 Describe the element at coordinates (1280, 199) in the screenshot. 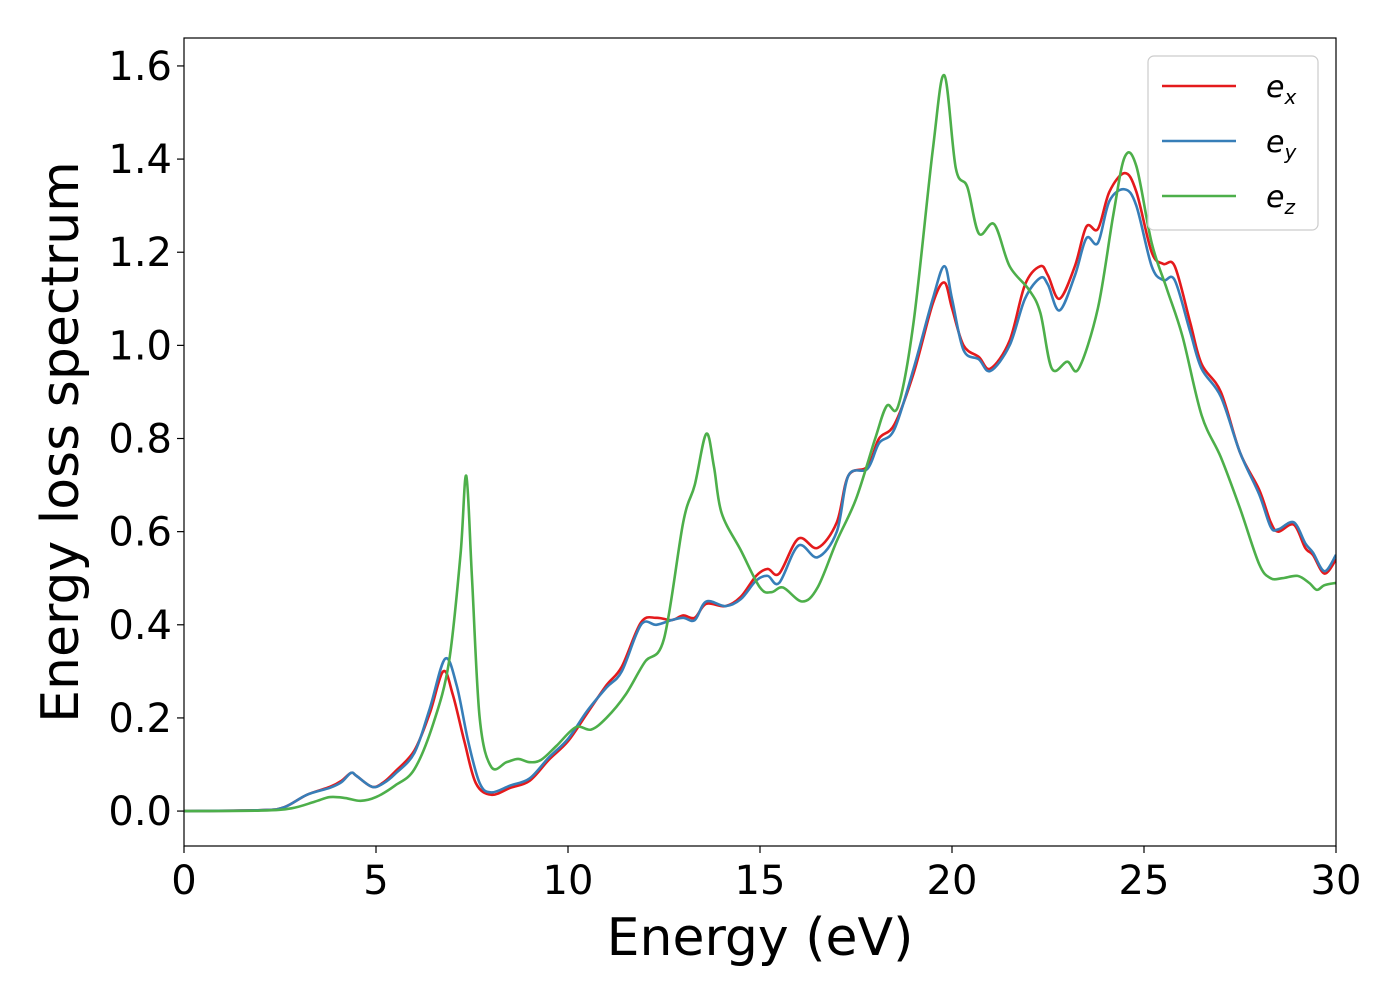

I see `legend-label: ez` at that location.